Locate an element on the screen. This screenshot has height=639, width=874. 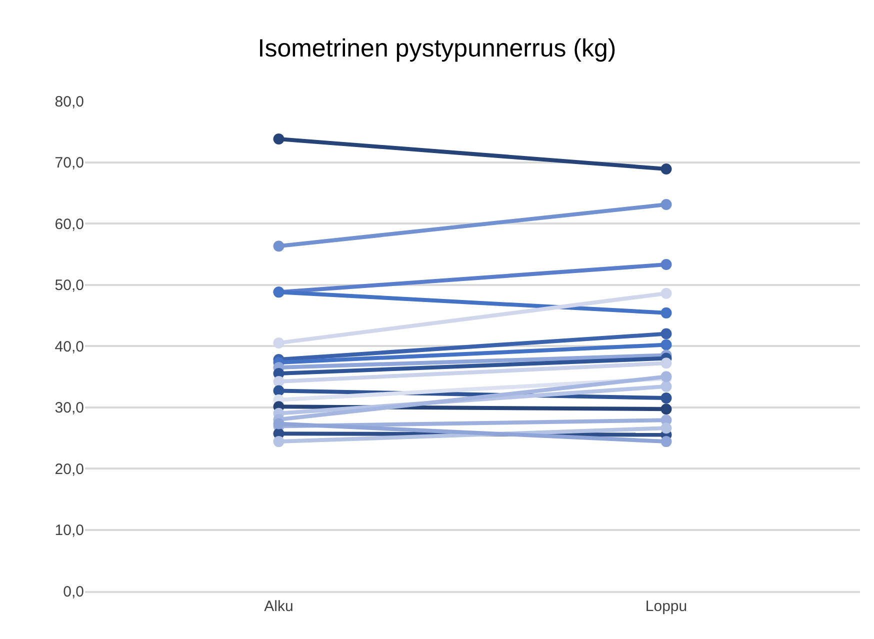
y-tick-label: 20,0 is located at coordinates (69, 469).